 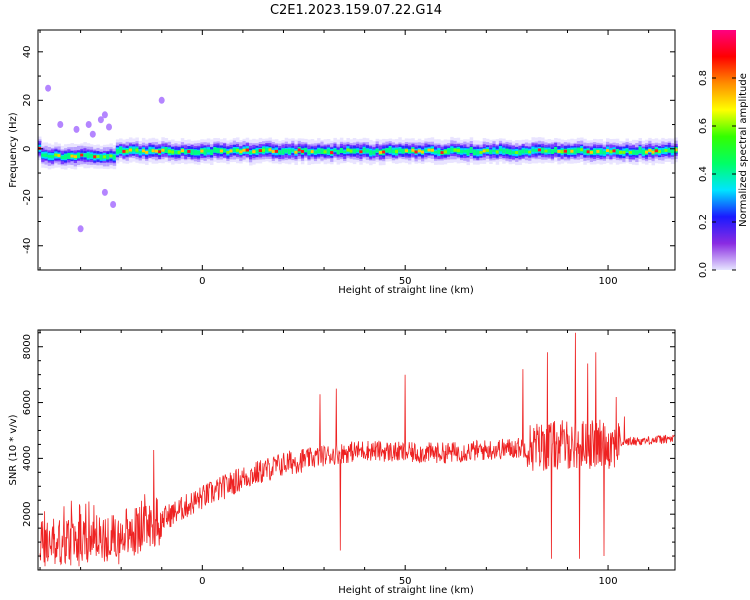 I want to click on colorbar-tick-label: 0.8, so click(x=703, y=78).